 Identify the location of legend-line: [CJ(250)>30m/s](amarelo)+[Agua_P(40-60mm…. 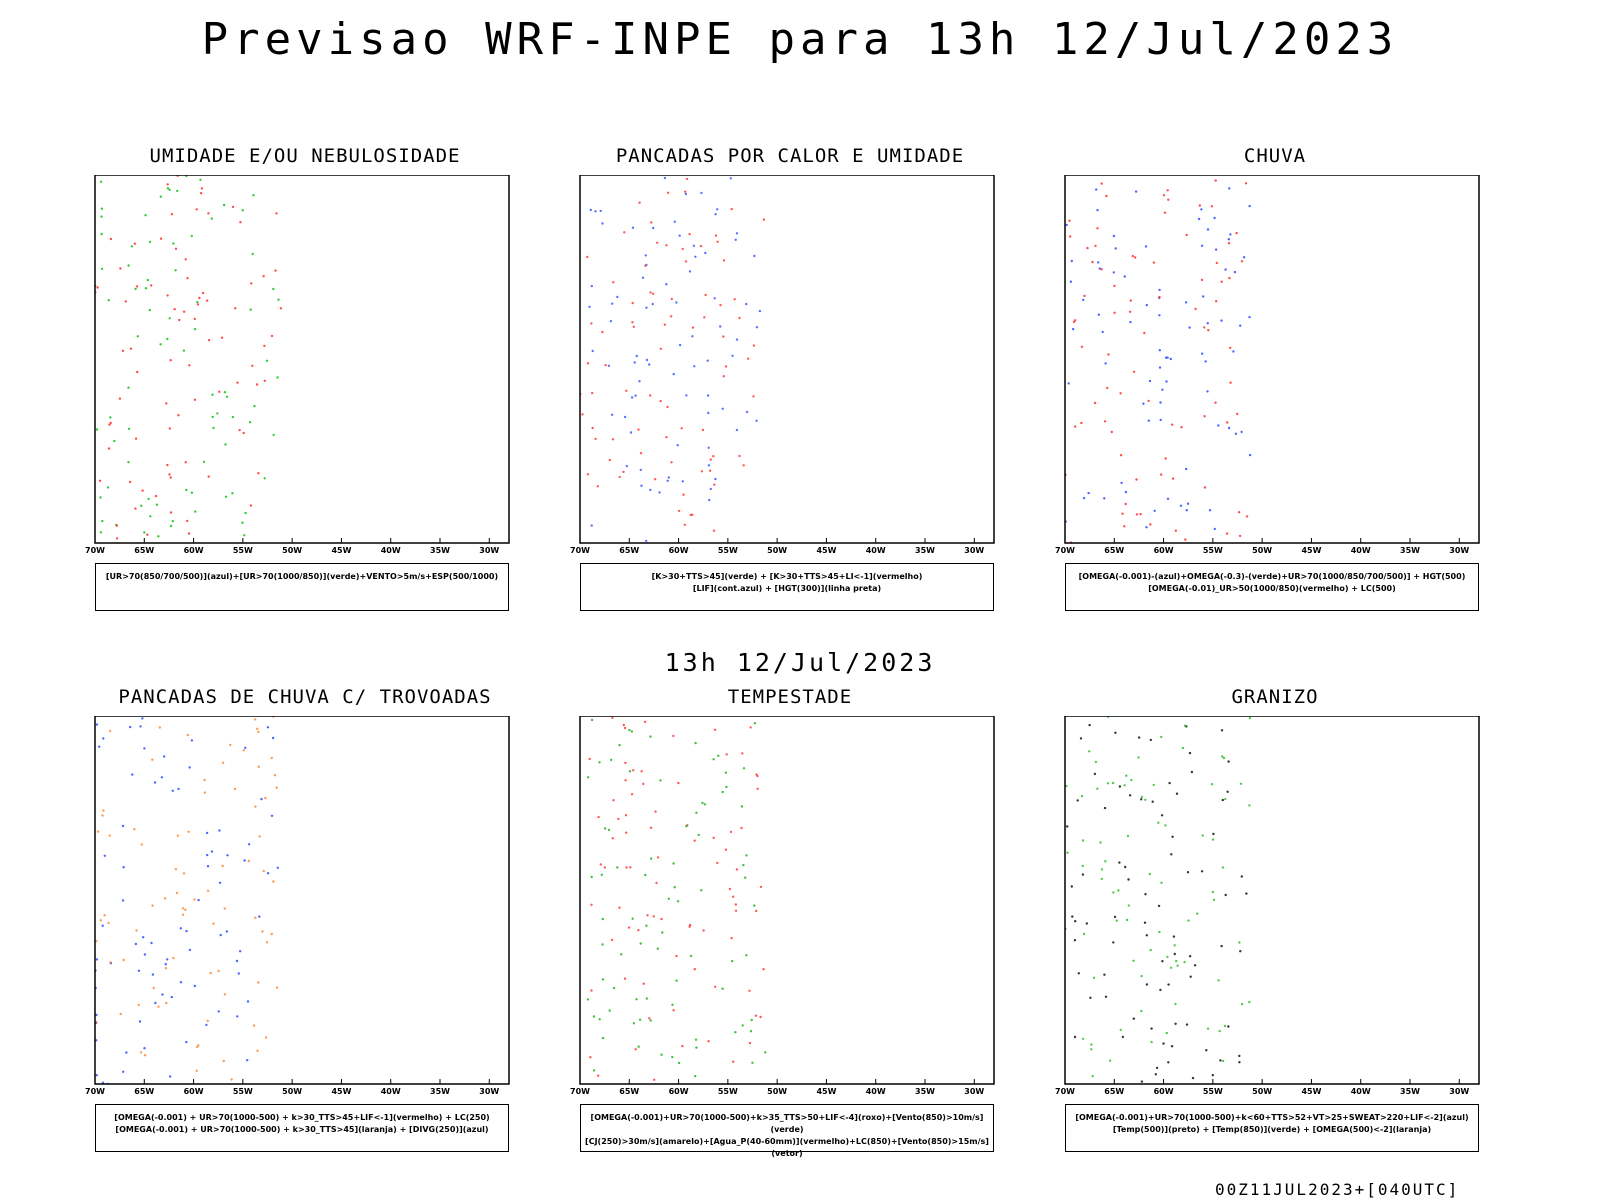
(787, 1147).